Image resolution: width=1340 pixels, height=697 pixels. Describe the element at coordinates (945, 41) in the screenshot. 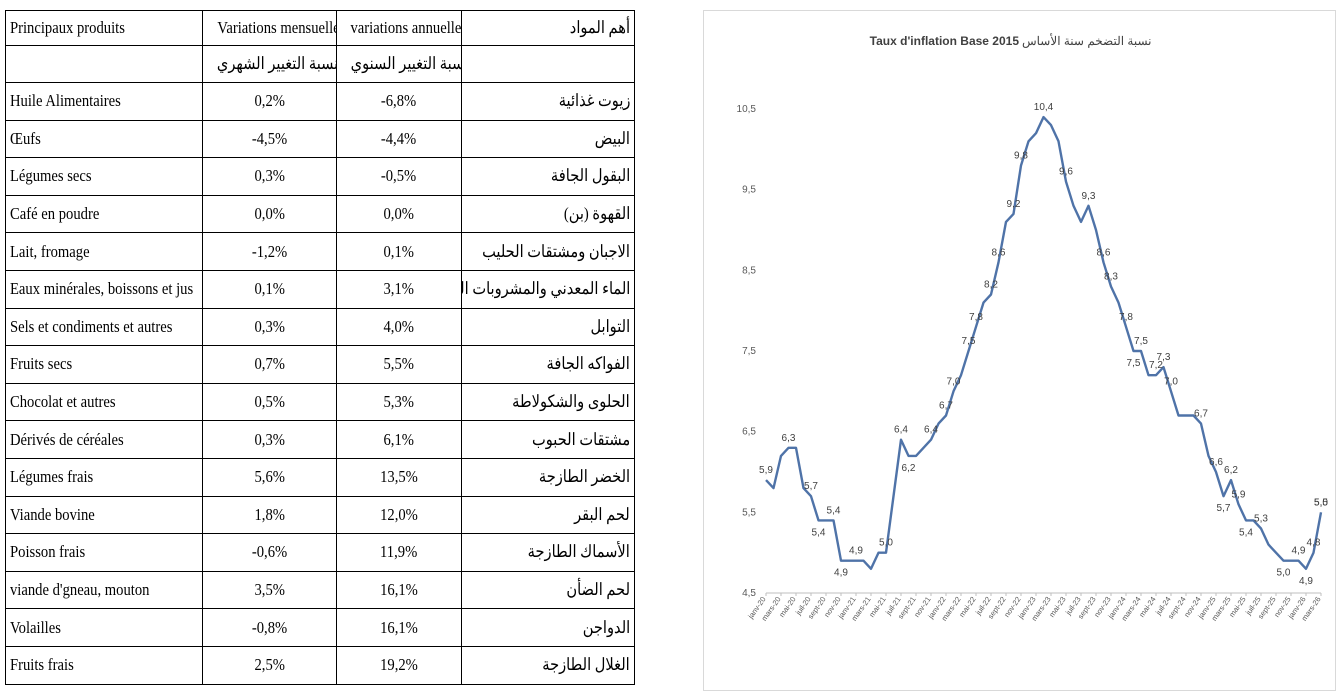

I see `chart-title-left: Taux d'inflation Base 2015` at that location.